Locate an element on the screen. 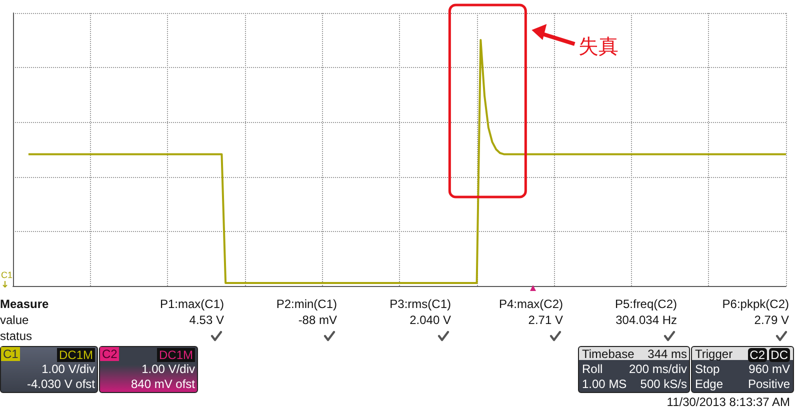 Image resolution: width=795 pixels, height=411 pixels. text: Stop is located at coordinates (707, 369).